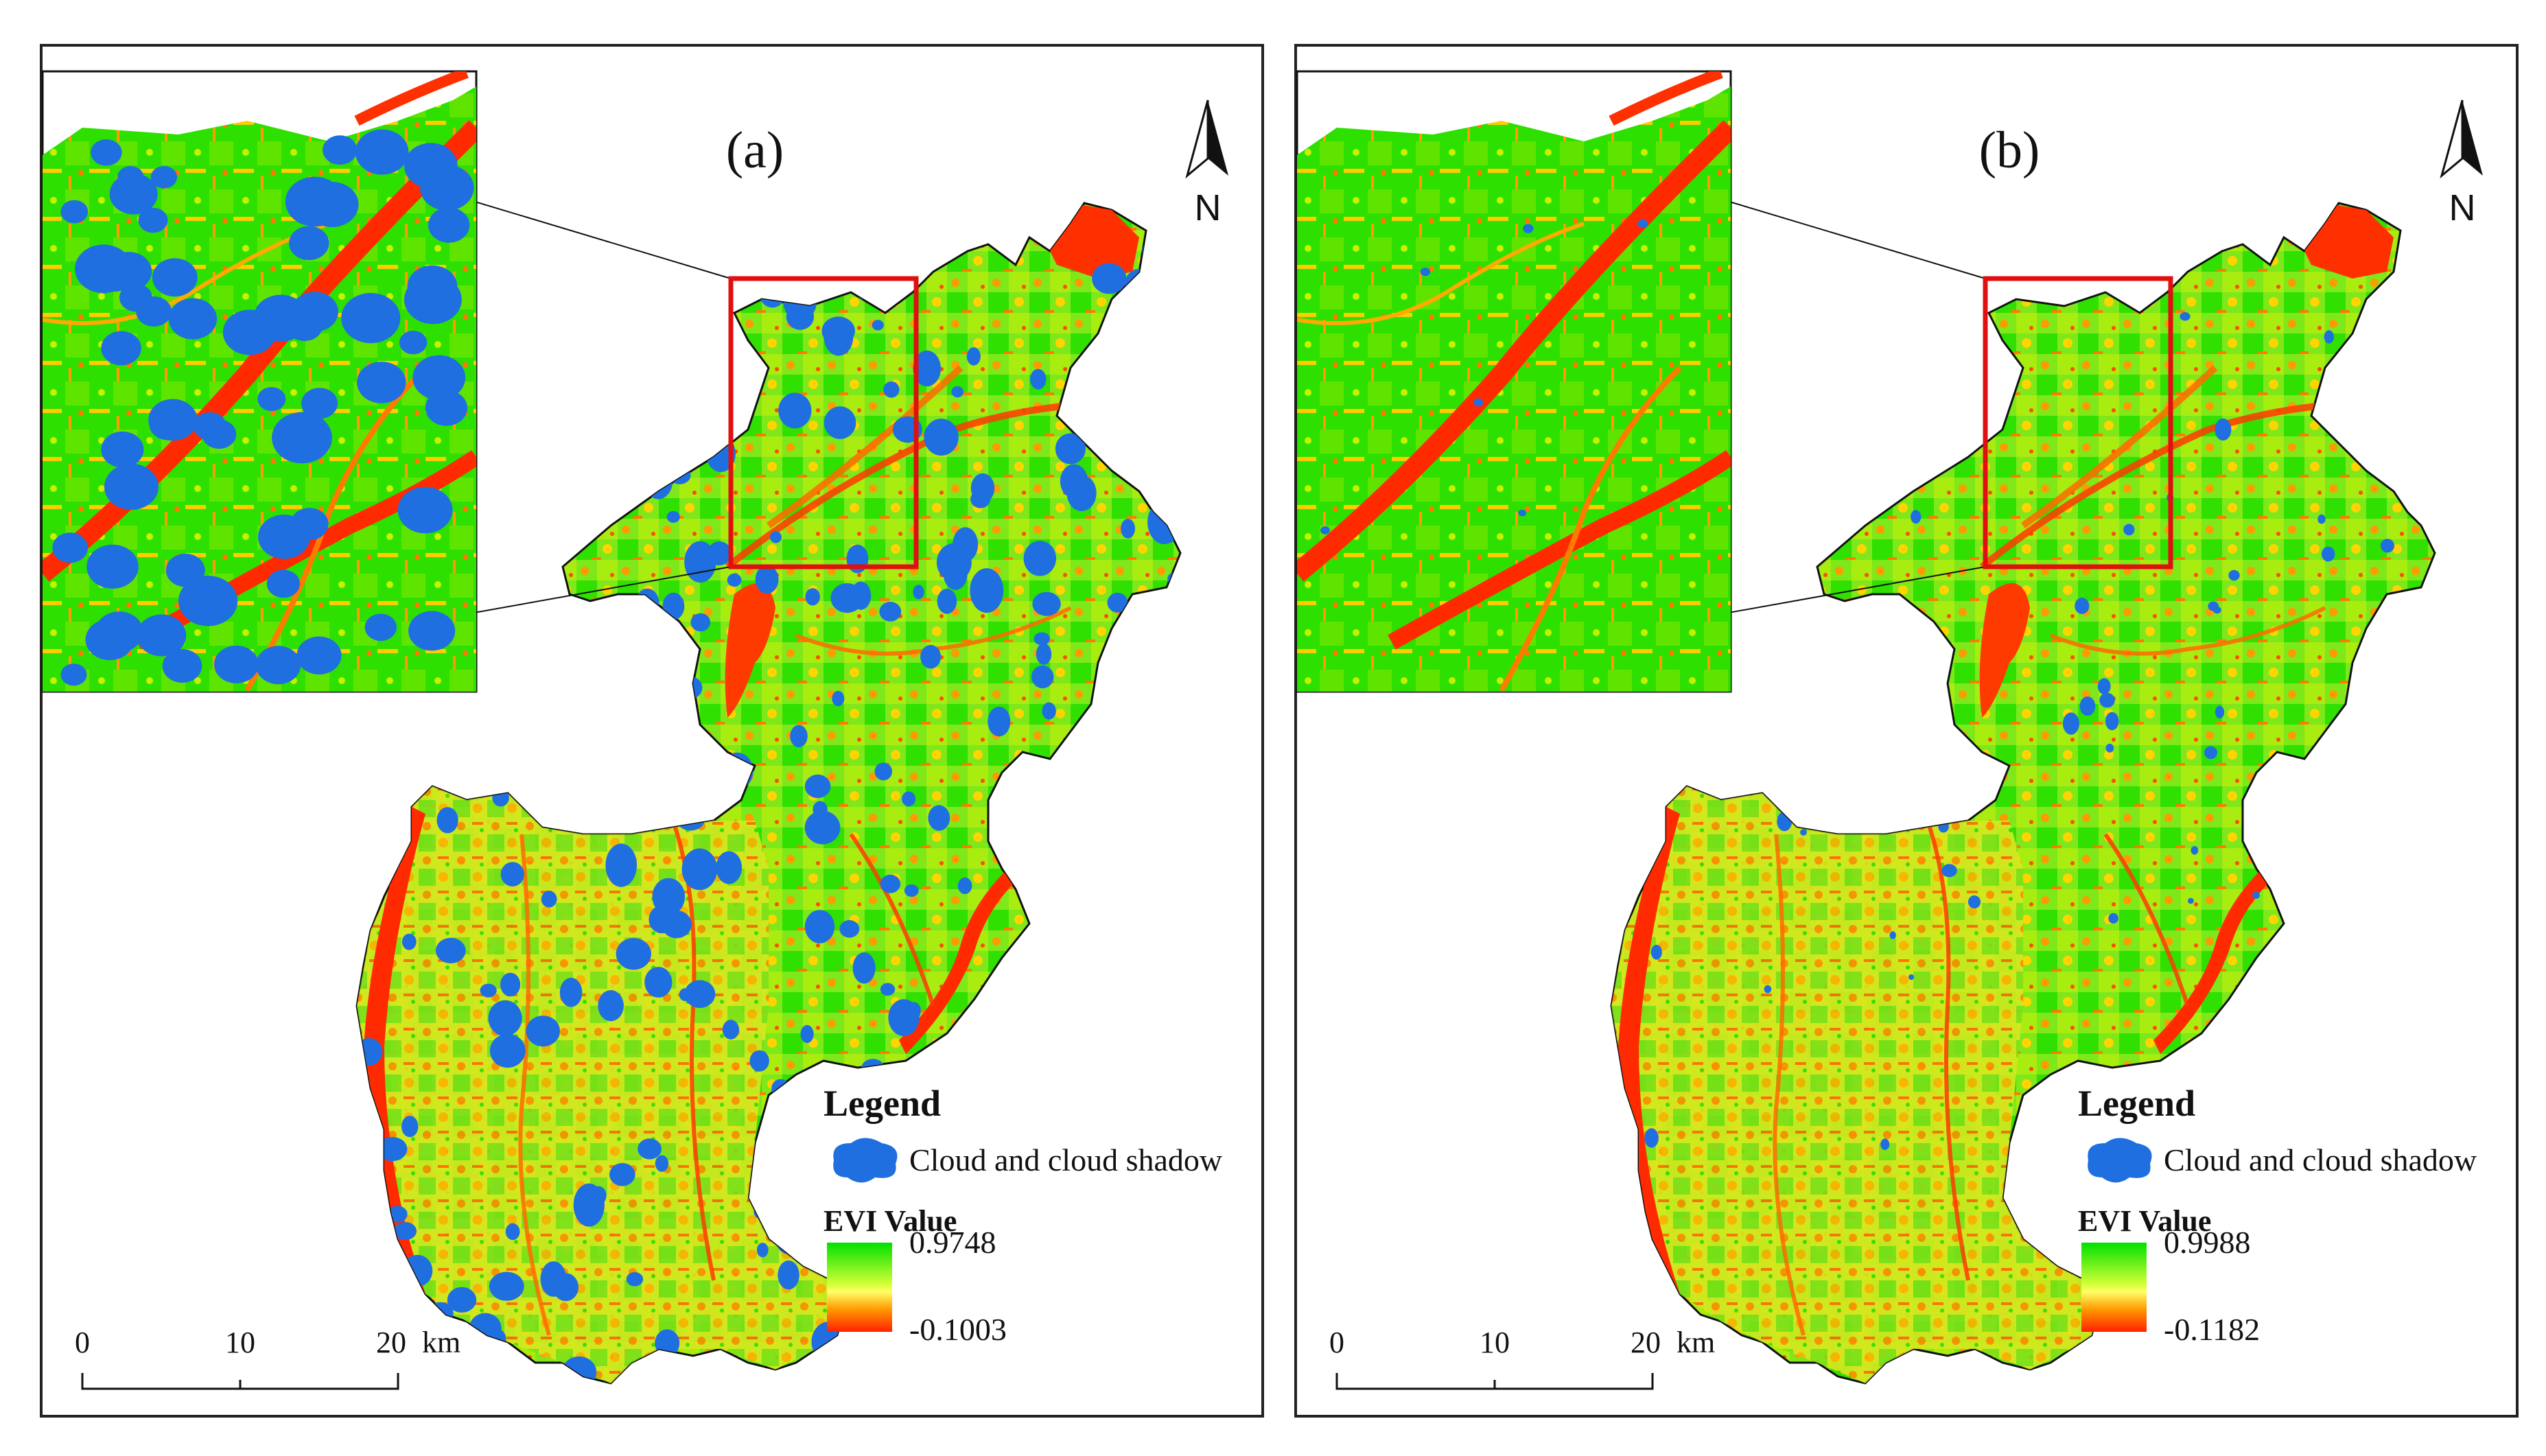 This screenshot has width=2546, height=1456. I want to click on scale-unit-label: km, so click(1696, 1342).